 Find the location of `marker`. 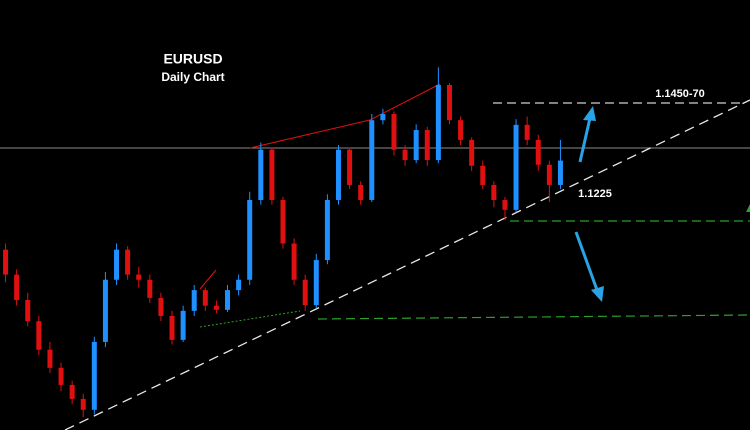

marker is located at coordinates (748, 208).